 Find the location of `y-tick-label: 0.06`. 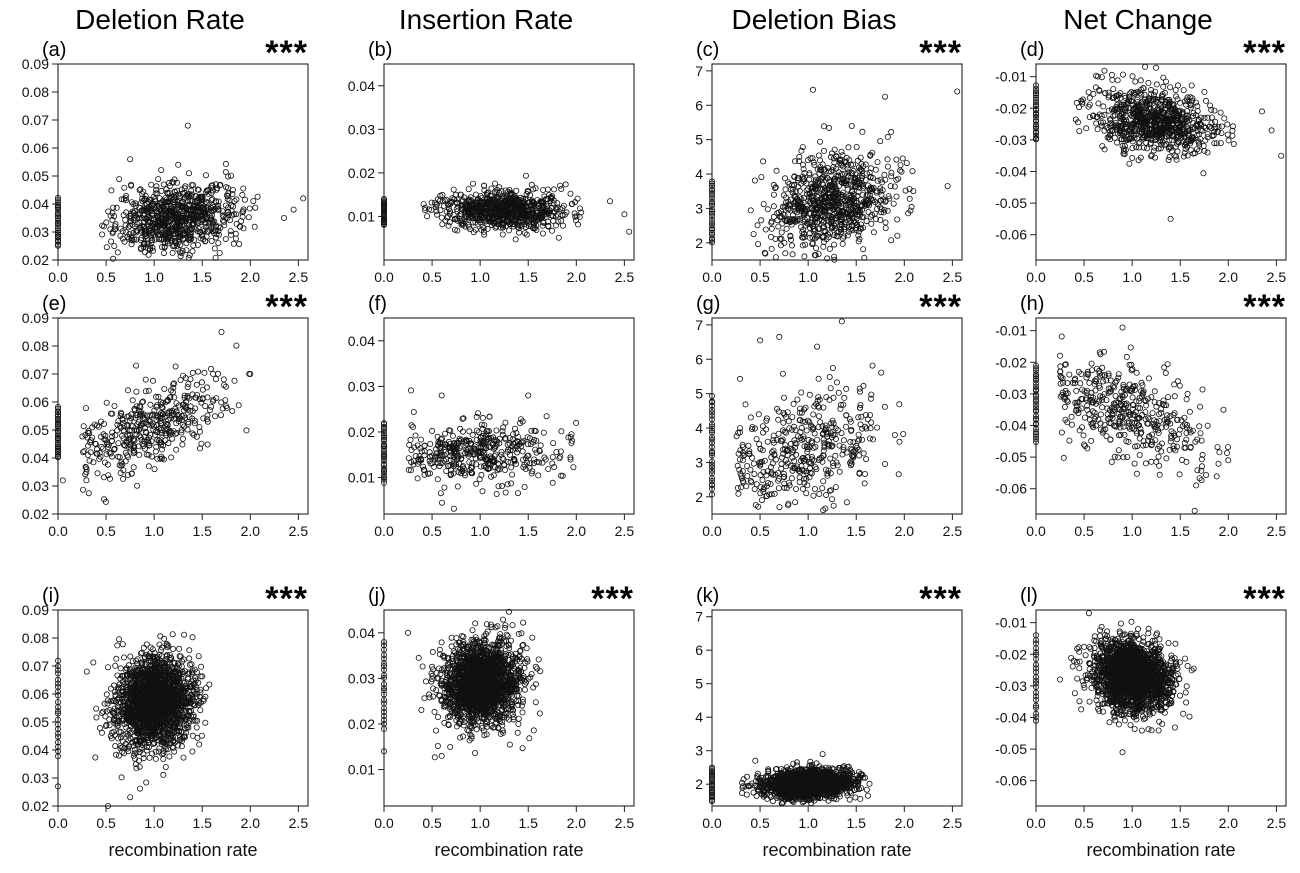

y-tick-label: 0.06 is located at coordinates (35, 148).